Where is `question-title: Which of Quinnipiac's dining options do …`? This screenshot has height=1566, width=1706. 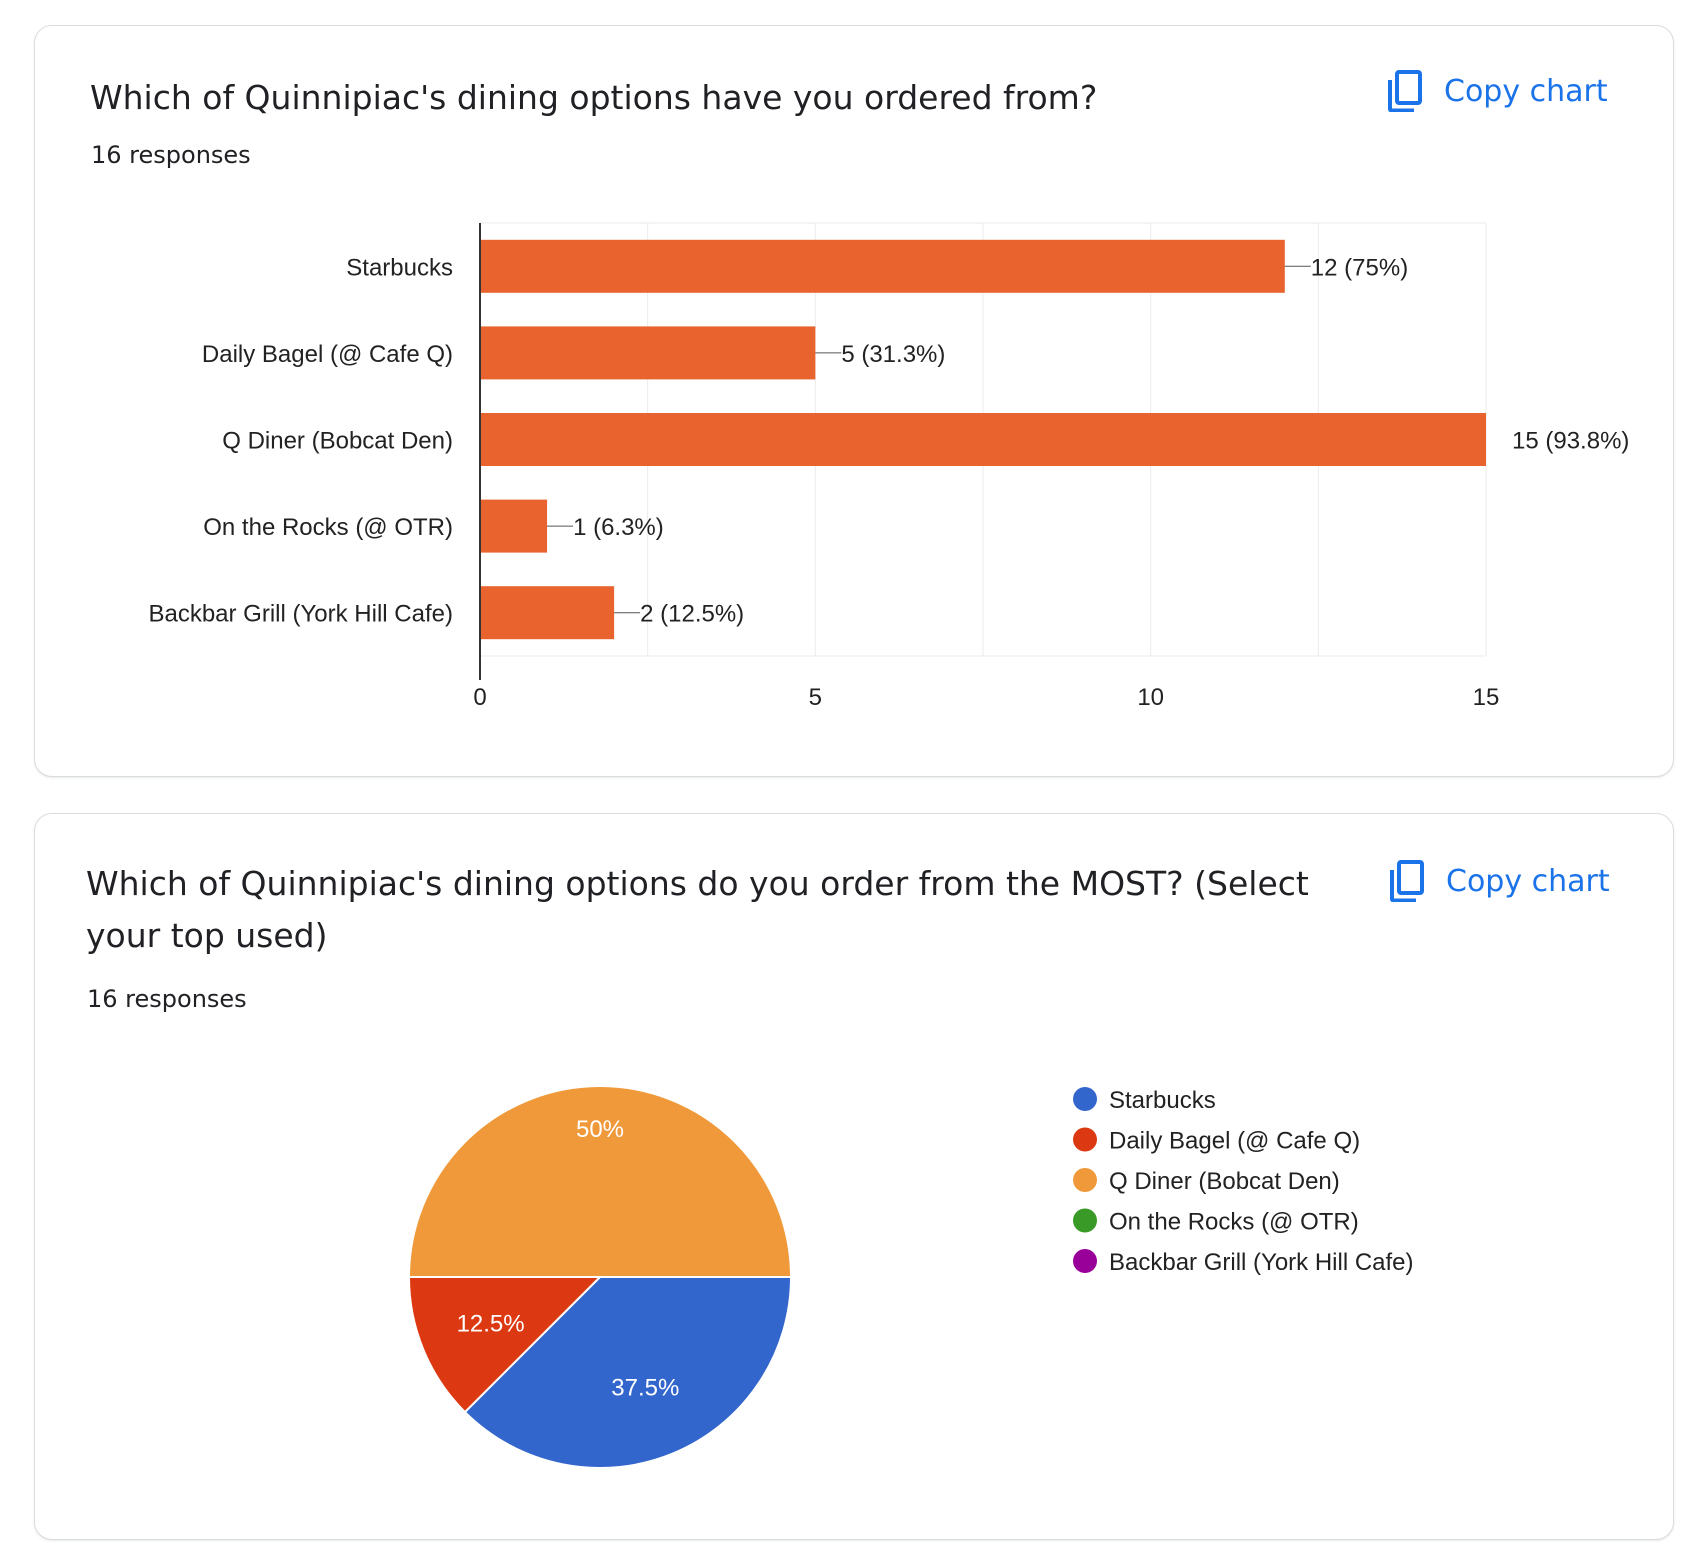
question-title: Which of Quinnipiac's dining options do … is located at coordinates (697, 909).